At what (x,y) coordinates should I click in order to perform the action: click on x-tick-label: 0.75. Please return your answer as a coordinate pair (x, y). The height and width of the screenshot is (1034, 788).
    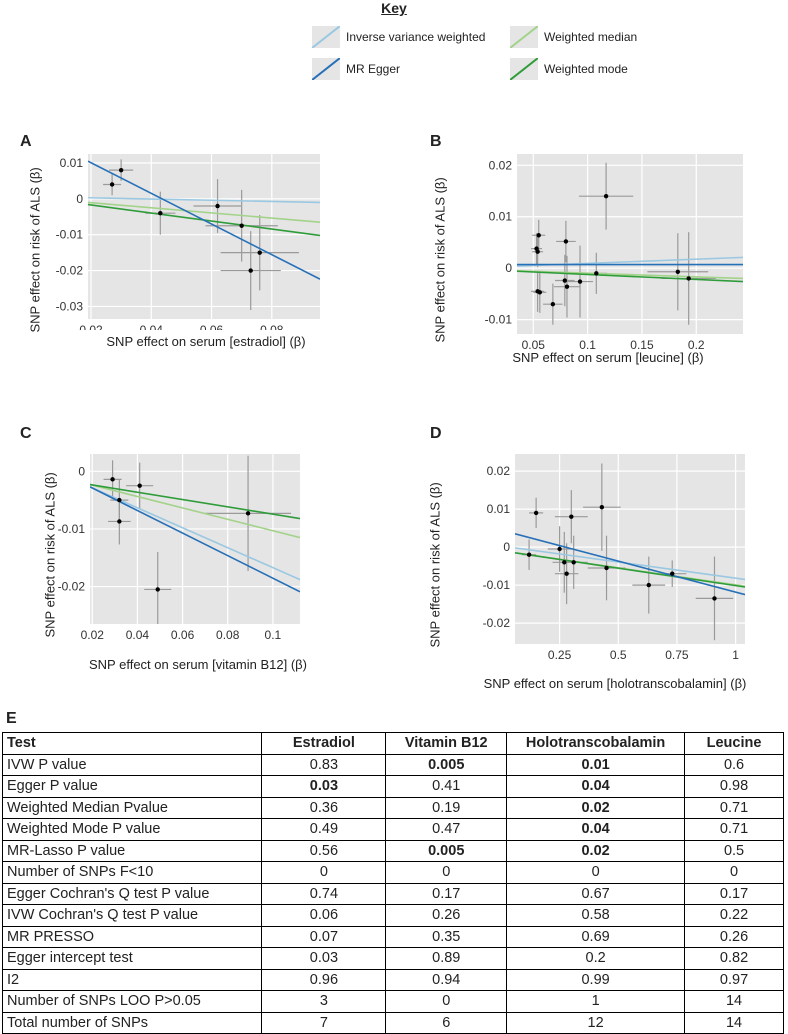
    Looking at the image, I should click on (677, 655).